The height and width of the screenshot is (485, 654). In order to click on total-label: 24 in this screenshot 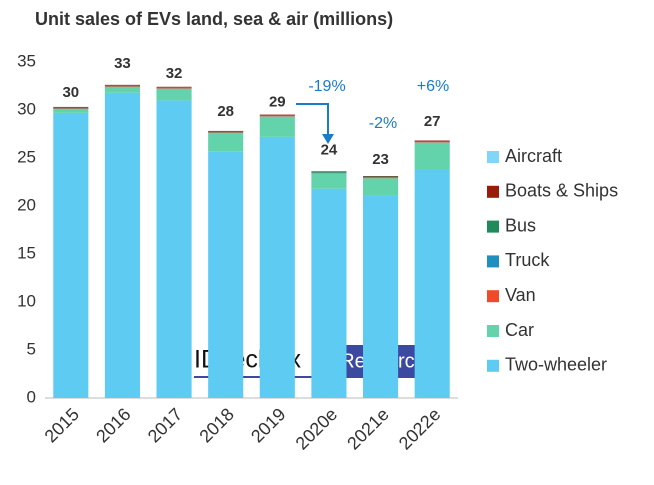, I will do `click(329, 150)`.